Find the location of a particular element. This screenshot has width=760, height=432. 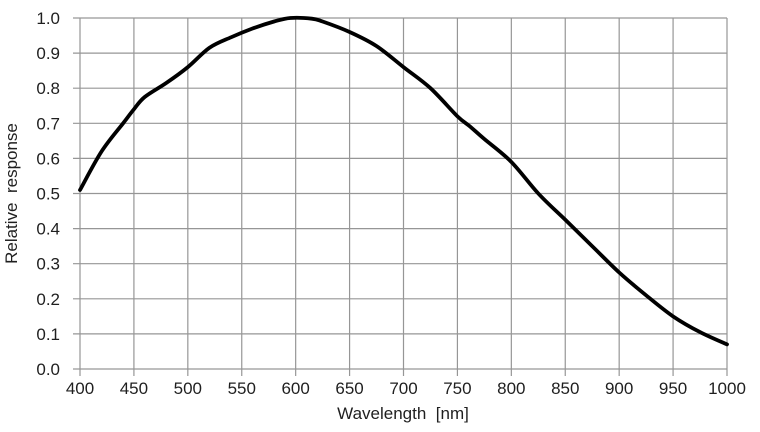

x-tick-label-550: 550 is located at coordinates (242, 388).